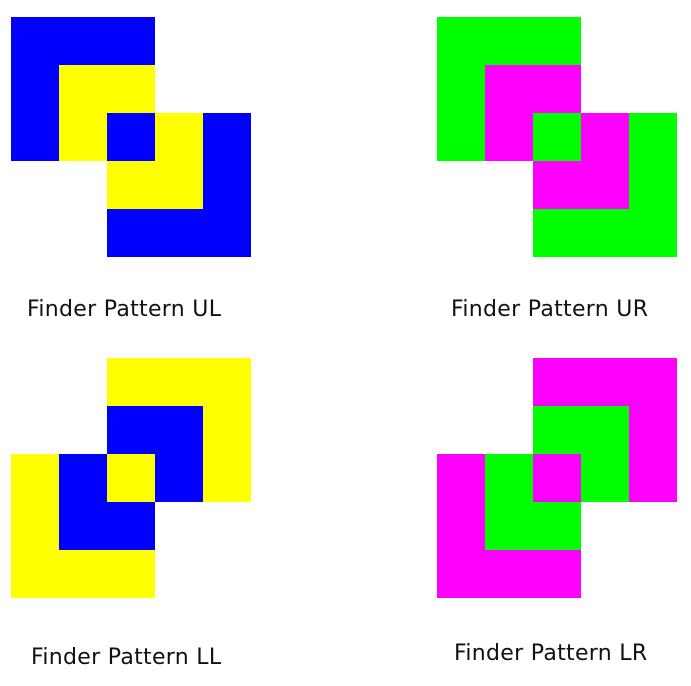 This screenshot has width=691, height=686. I want to click on caption-finder-pattern-ur: Finder Pattern UR, so click(550, 309).